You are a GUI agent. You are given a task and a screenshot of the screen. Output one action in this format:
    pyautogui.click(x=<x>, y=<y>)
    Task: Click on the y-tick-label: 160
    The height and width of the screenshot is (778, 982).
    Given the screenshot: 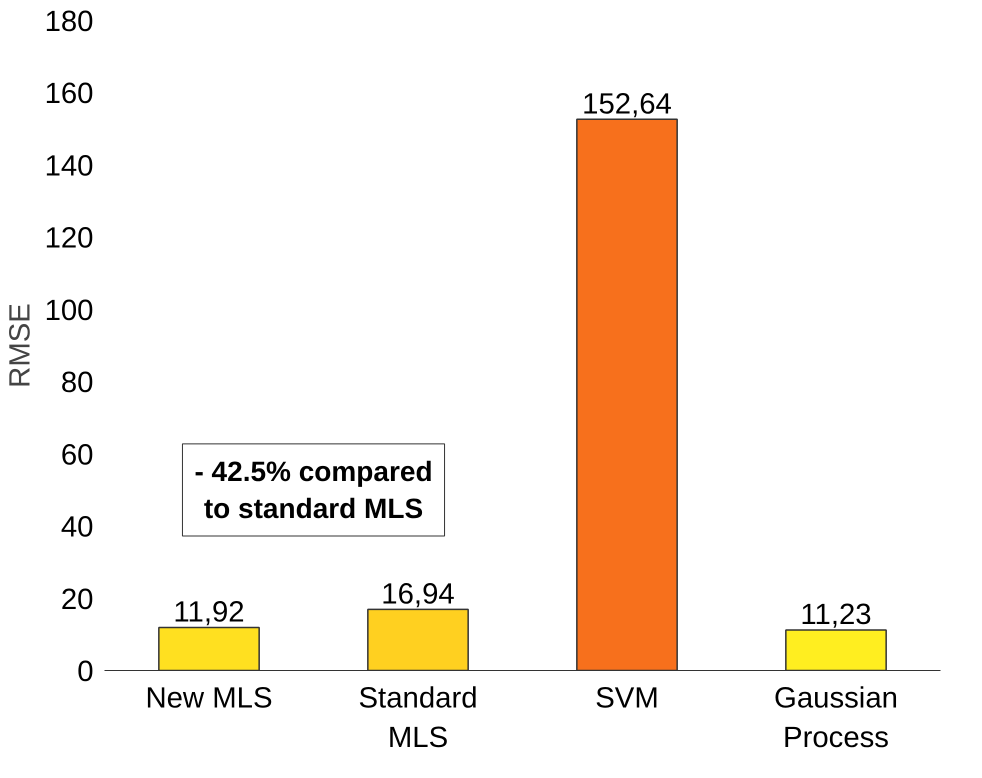 What is the action you would take?
    pyautogui.click(x=69, y=93)
    